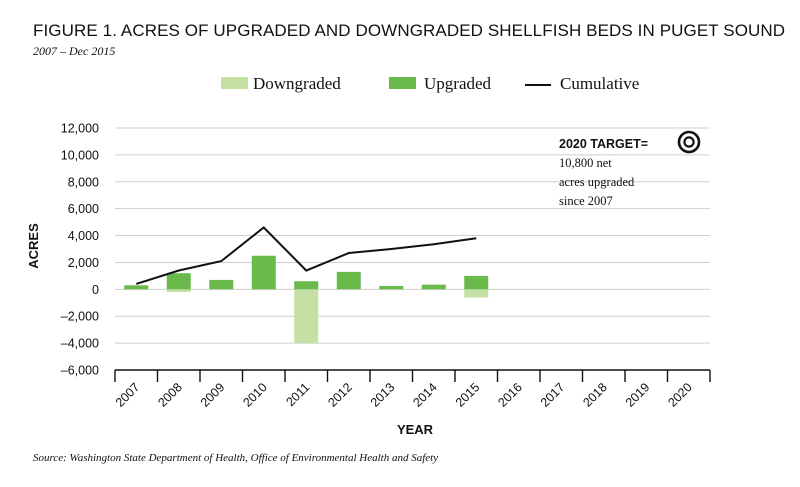 The height and width of the screenshot is (487, 800). I want to click on cumulative-series, so click(306, 255).